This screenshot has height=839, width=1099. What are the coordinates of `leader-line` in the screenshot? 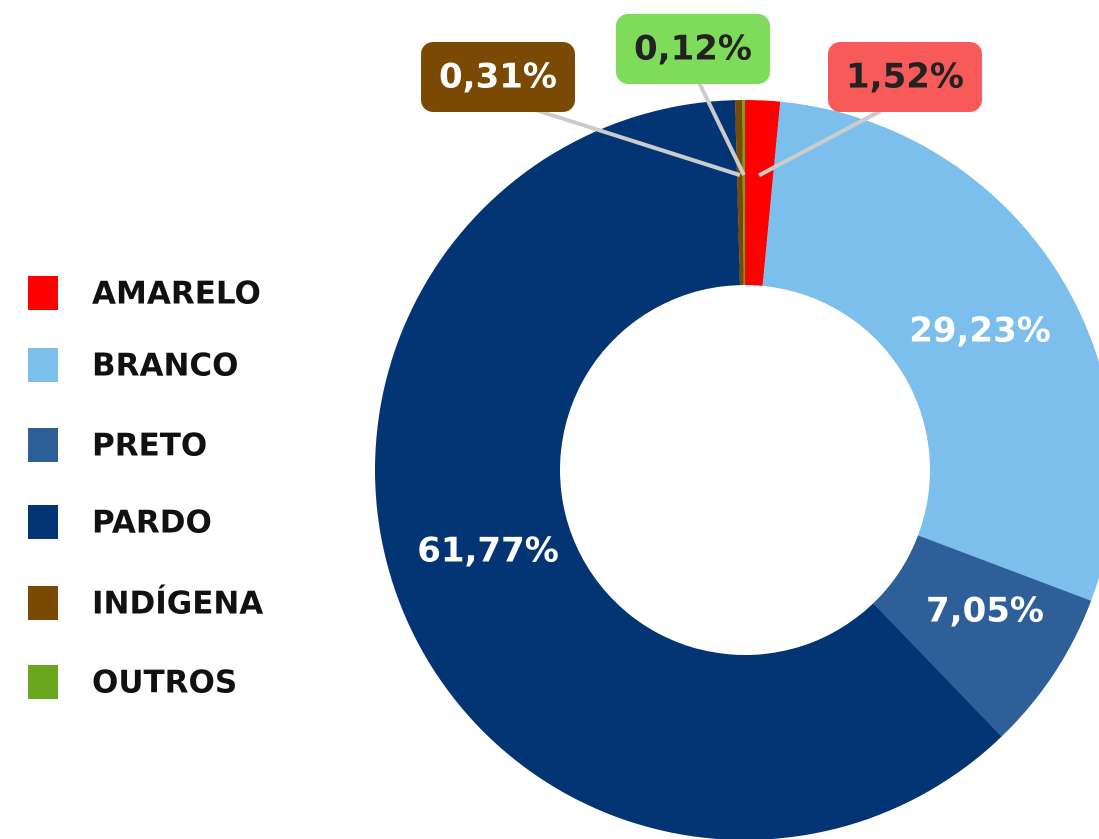 It's located at (718, 122).